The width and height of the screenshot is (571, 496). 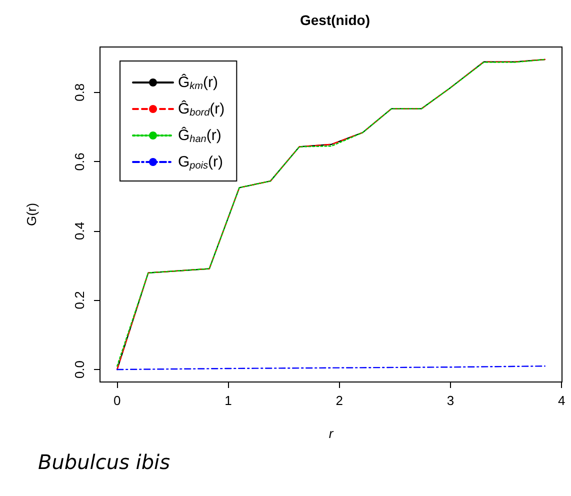 What do you see at coordinates (79, 300) in the screenshot?
I see `y-tick-label: 0.2` at bounding box center [79, 300].